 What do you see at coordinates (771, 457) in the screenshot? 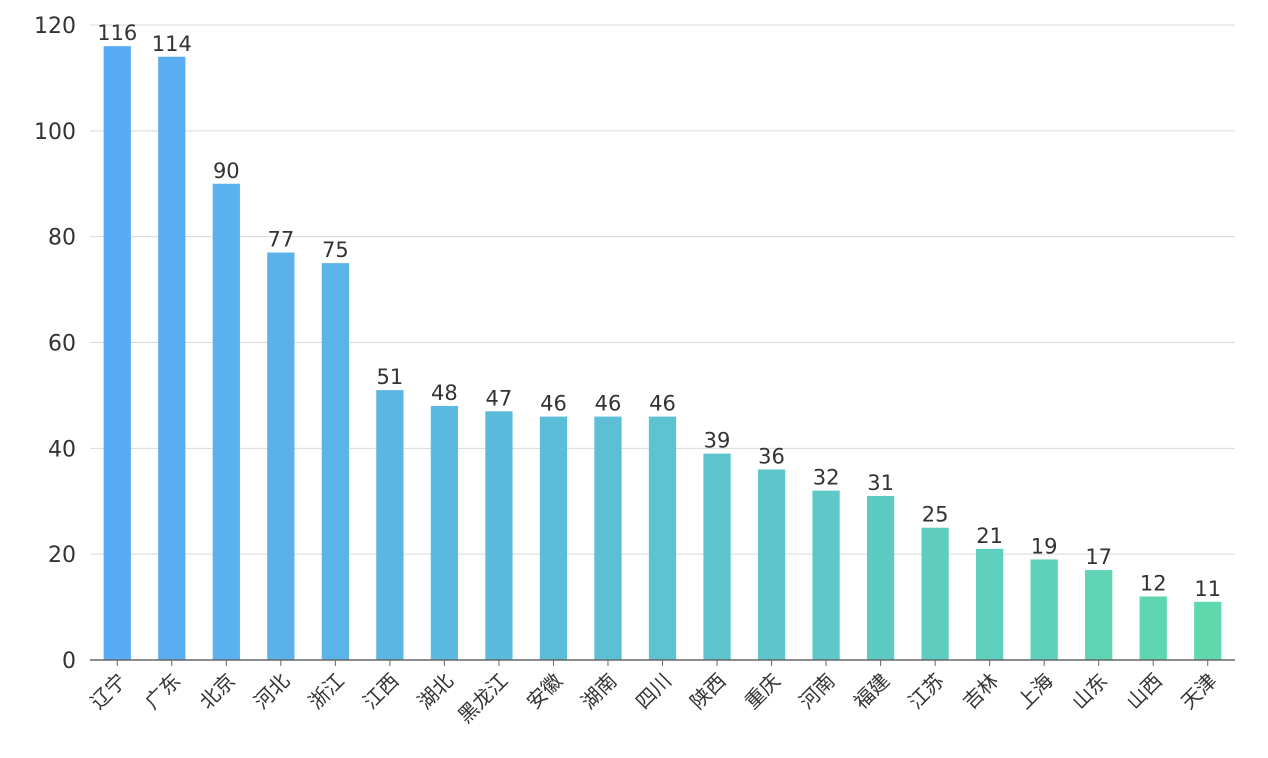
I see `data-label: 36` at bounding box center [771, 457].